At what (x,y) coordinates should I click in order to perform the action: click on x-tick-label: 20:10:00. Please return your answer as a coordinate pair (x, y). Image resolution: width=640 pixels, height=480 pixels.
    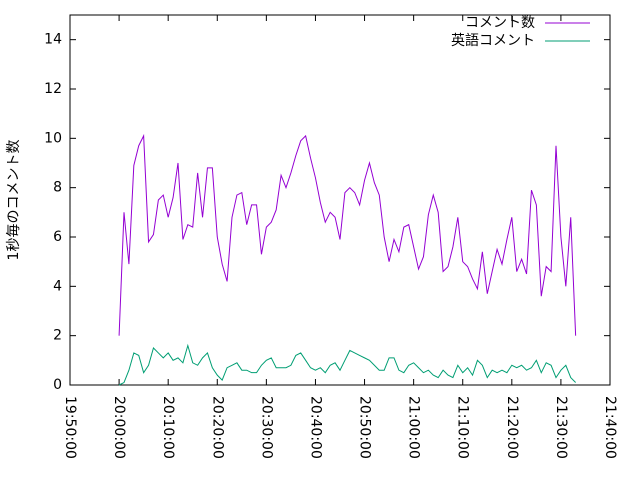
    Looking at the image, I should click on (168, 427).